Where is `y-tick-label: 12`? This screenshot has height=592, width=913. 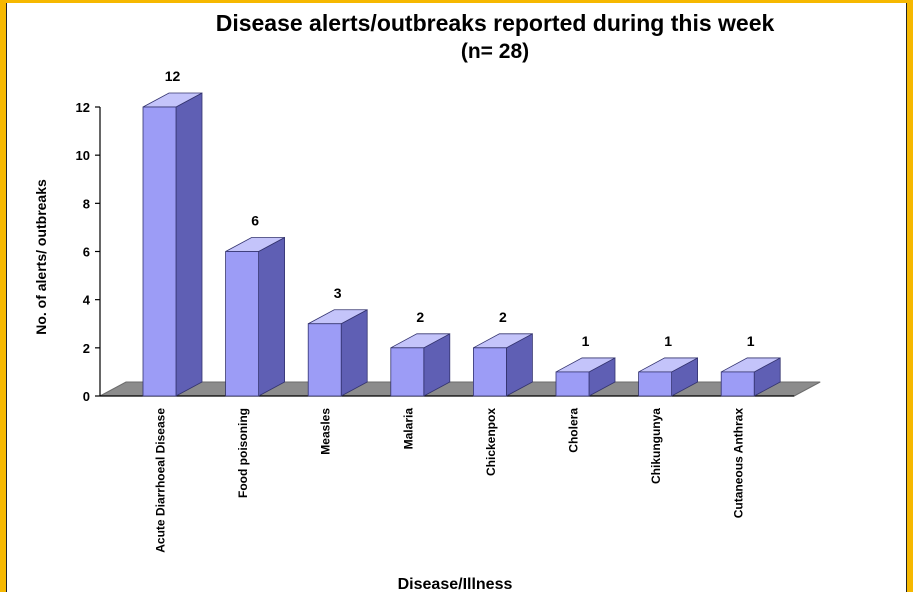 y-tick-label: 12 is located at coordinates (83, 107).